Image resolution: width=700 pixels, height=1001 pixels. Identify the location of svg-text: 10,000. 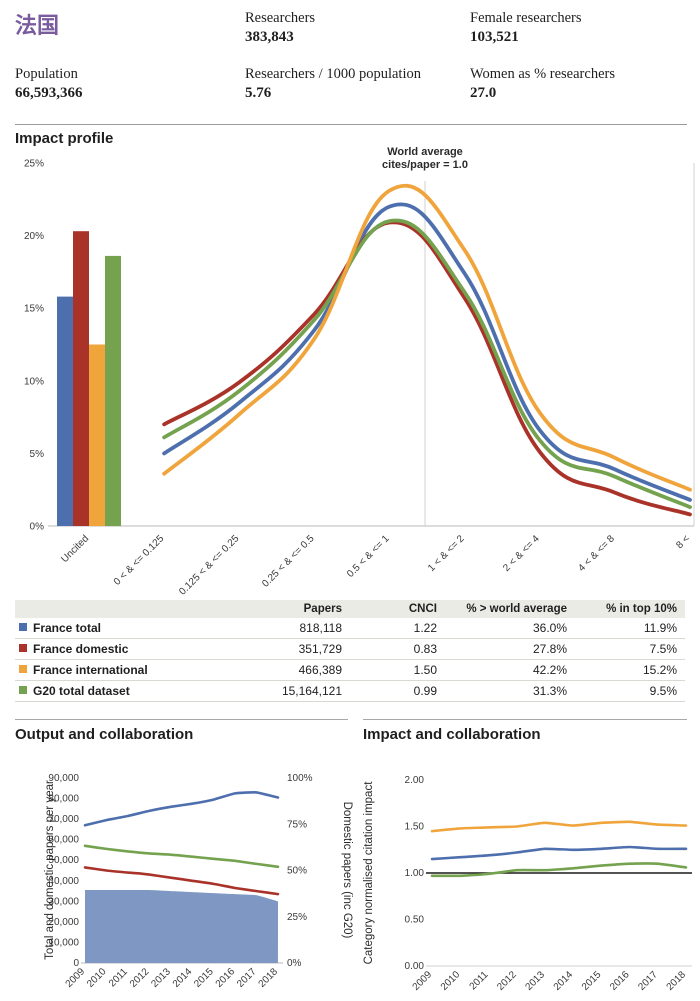
(63, 942).